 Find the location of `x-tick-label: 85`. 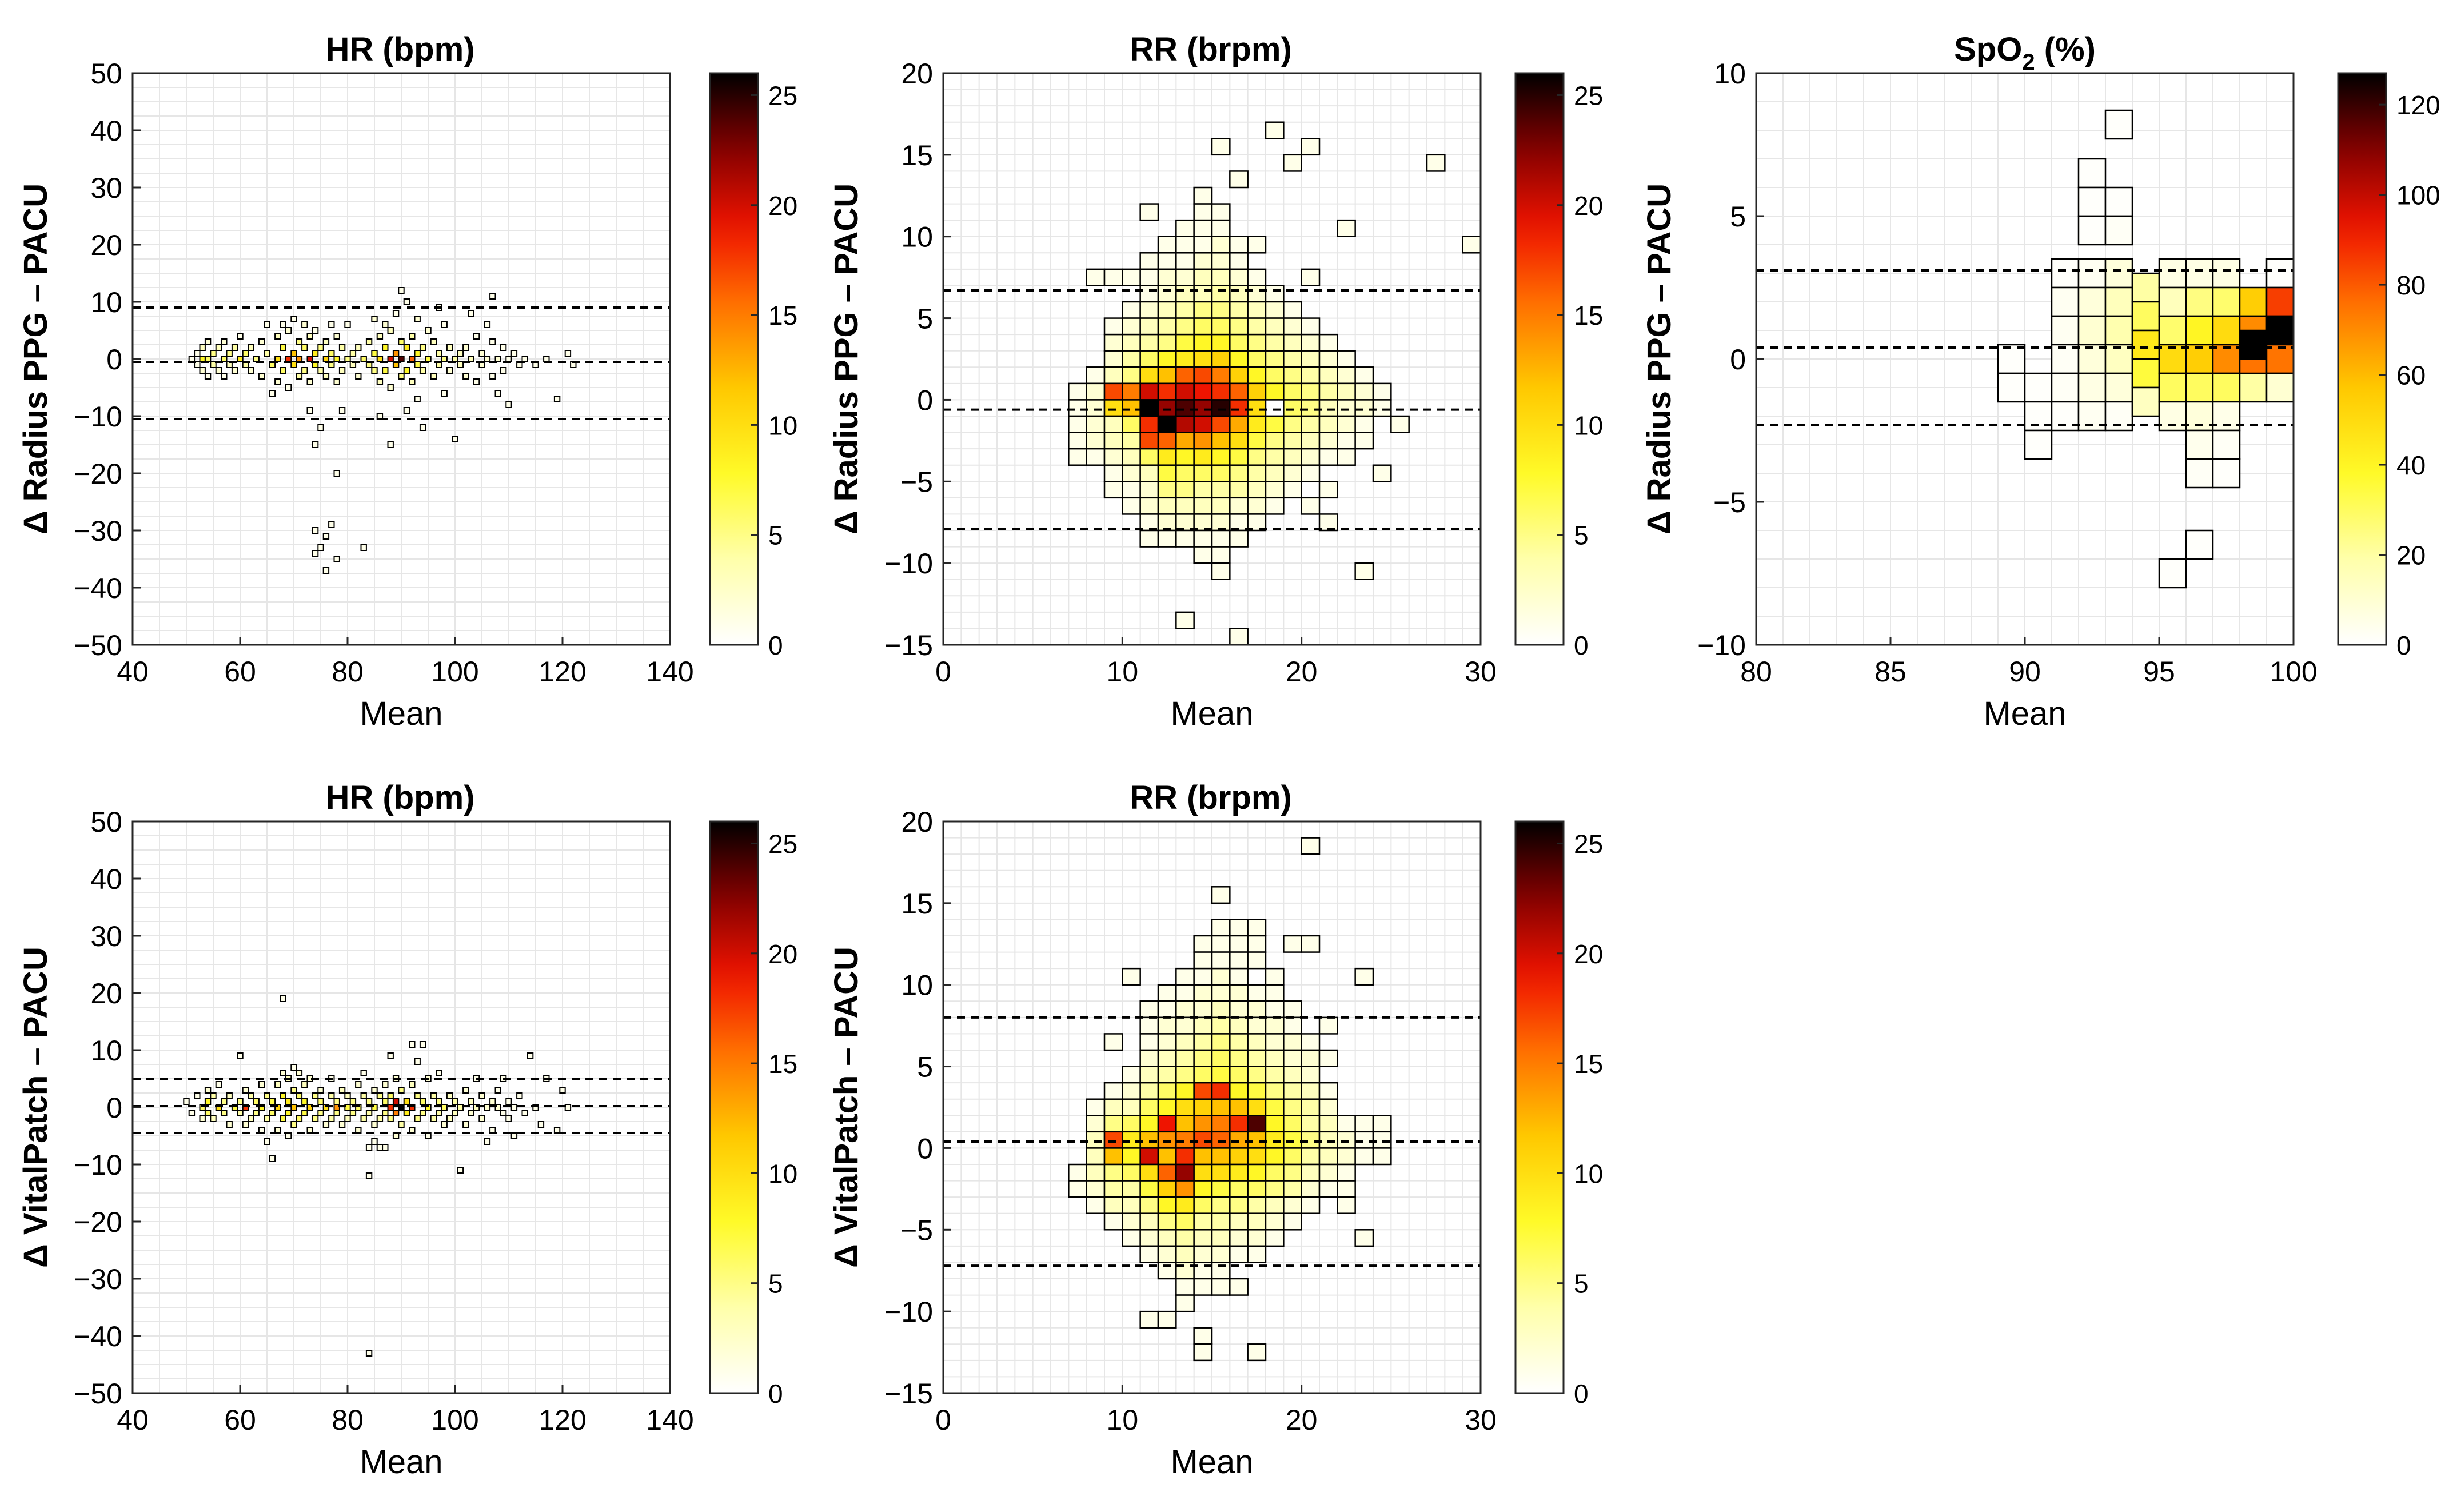

x-tick-label: 85 is located at coordinates (1890, 672).